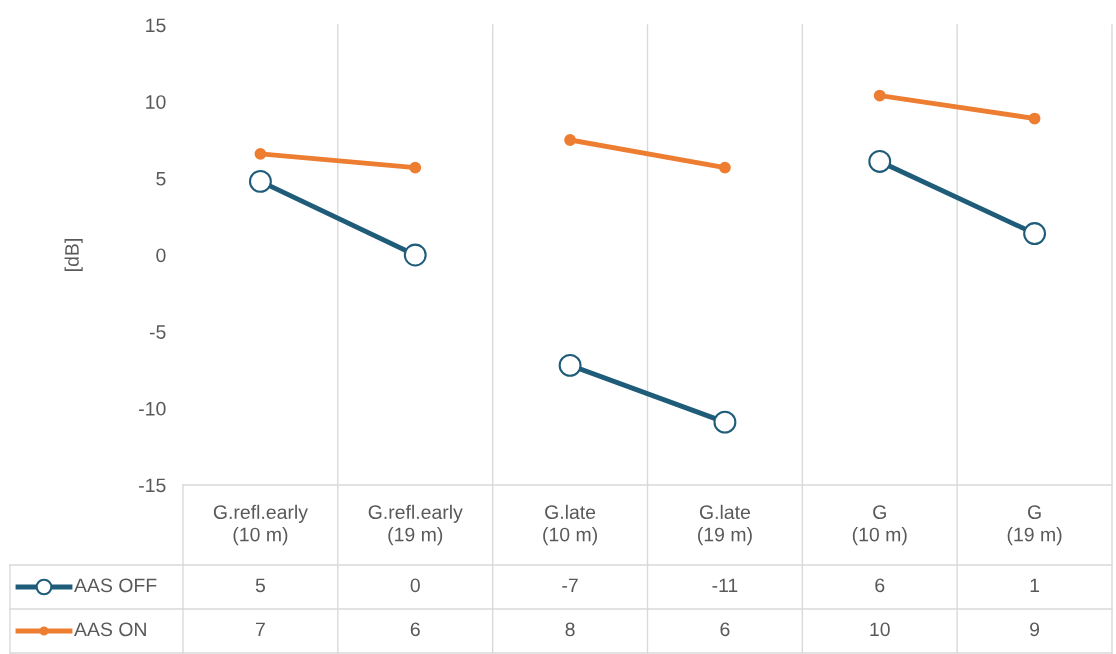  Describe the element at coordinates (152, 485) in the screenshot. I see `y-tick-label: -15` at that location.